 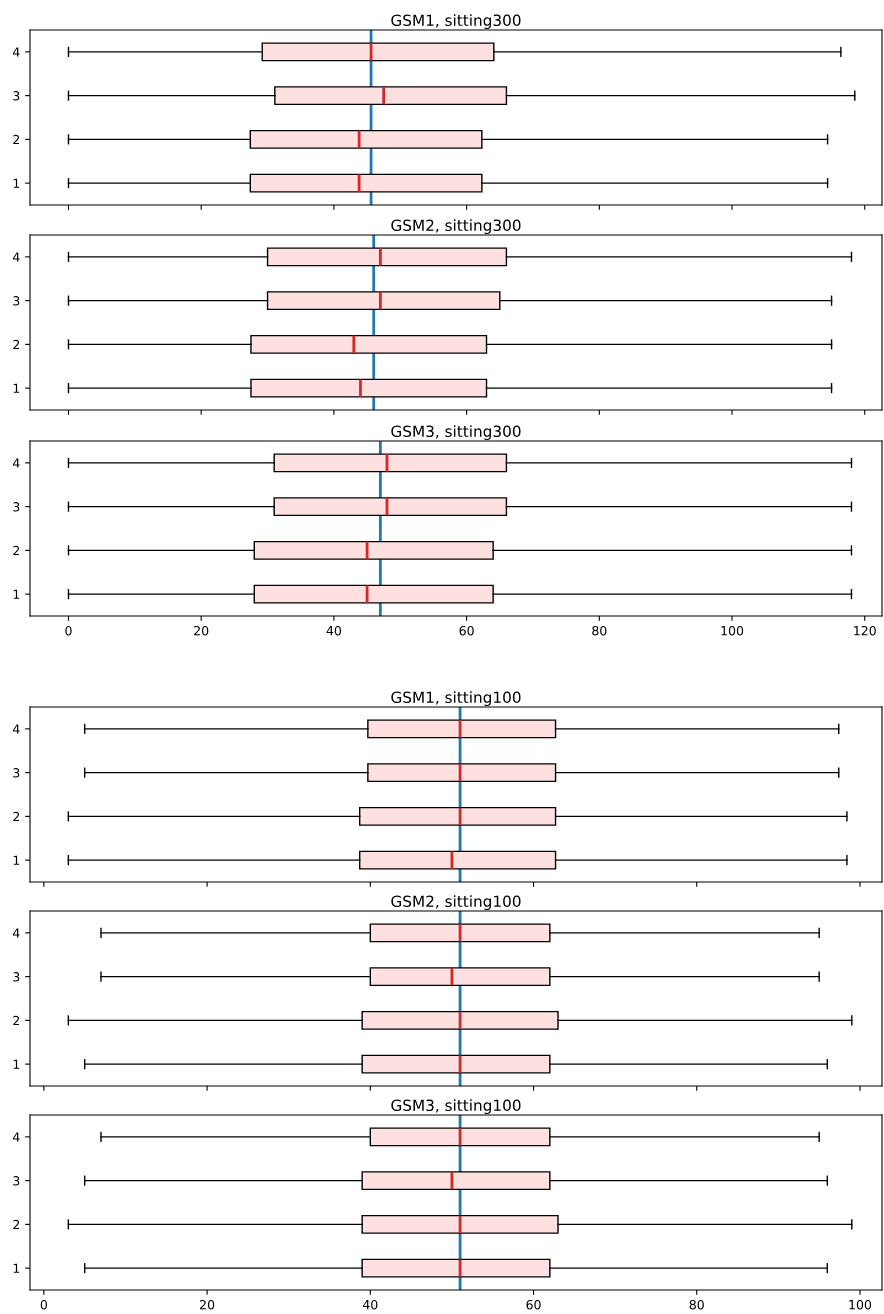 I want to click on chart-title: GSM3, sitting100, so click(x=456, y=1107).